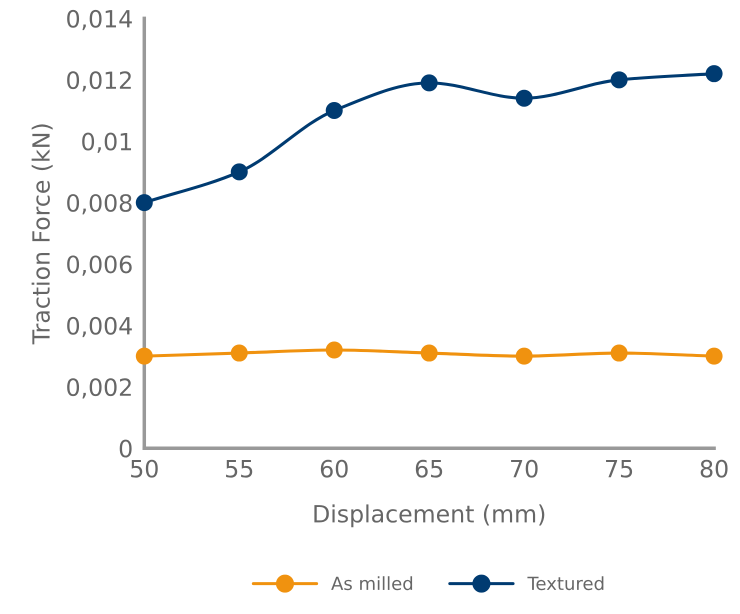 The width and height of the screenshot is (740, 614). Describe the element at coordinates (429, 469) in the screenshot. I see `x-tick-label: 65` at that location.